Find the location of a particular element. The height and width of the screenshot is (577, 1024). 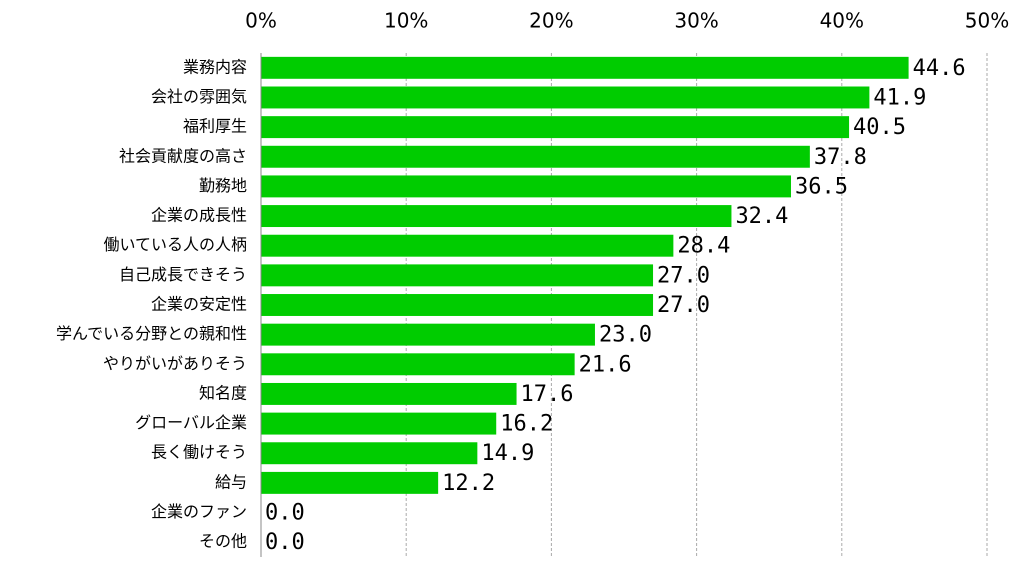

x-tick-label: 40% is located at coordinates (842, 21).